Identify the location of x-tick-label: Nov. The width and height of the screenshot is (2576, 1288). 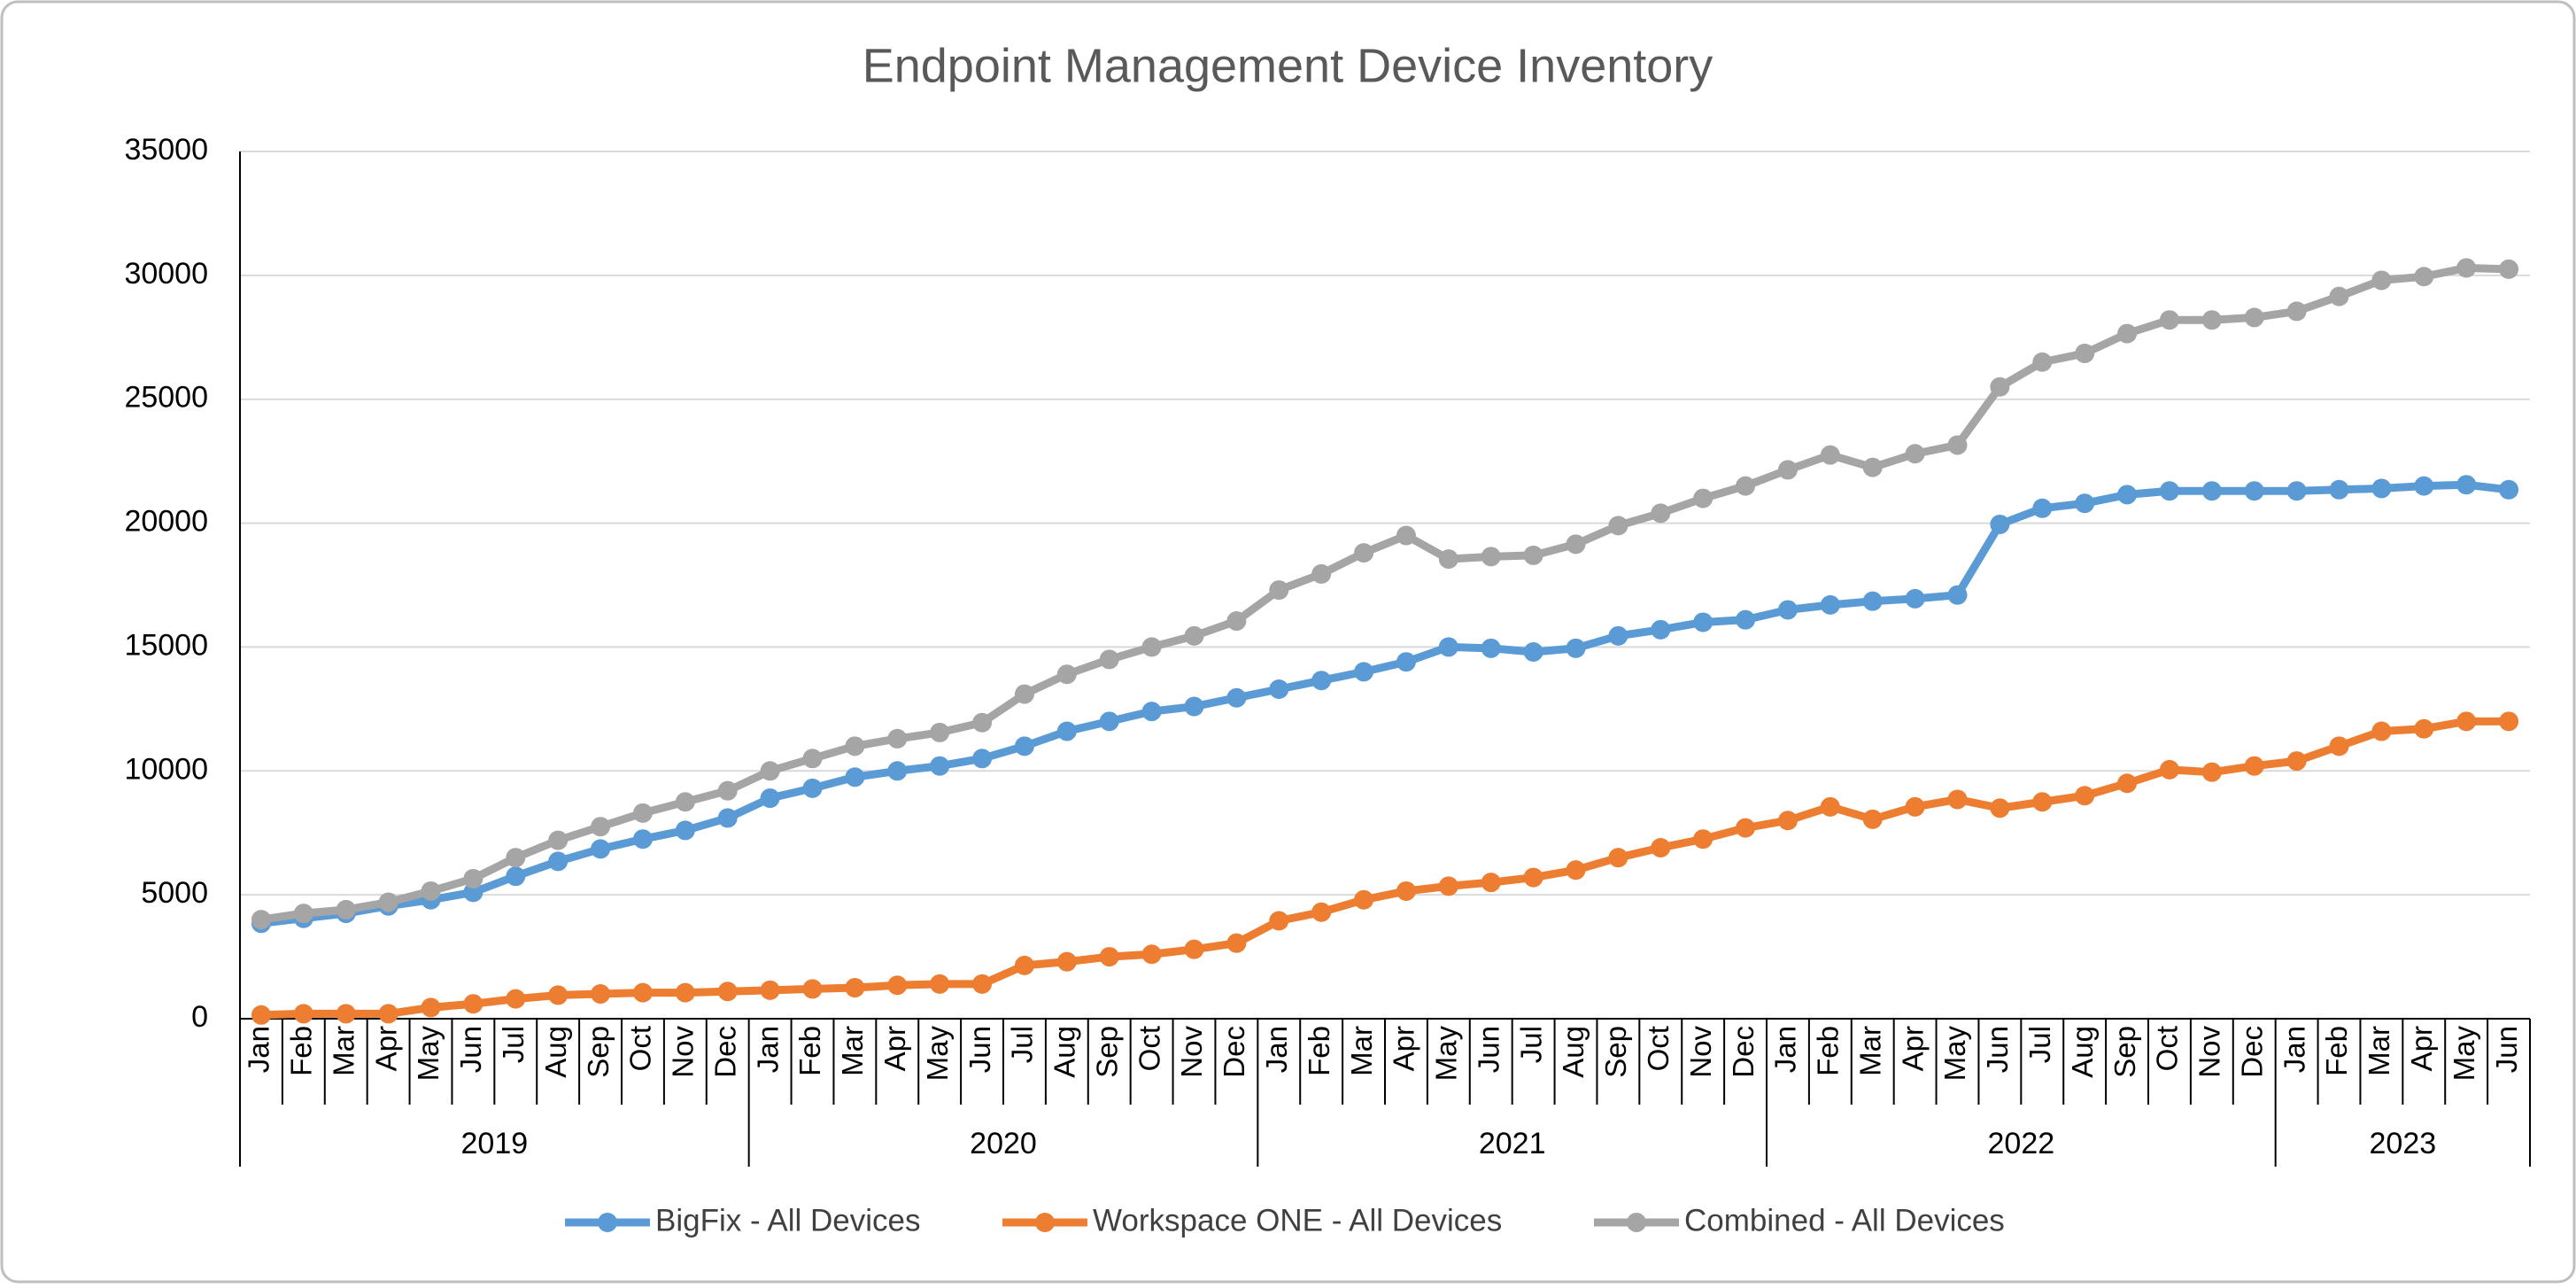
(1700, 1052).